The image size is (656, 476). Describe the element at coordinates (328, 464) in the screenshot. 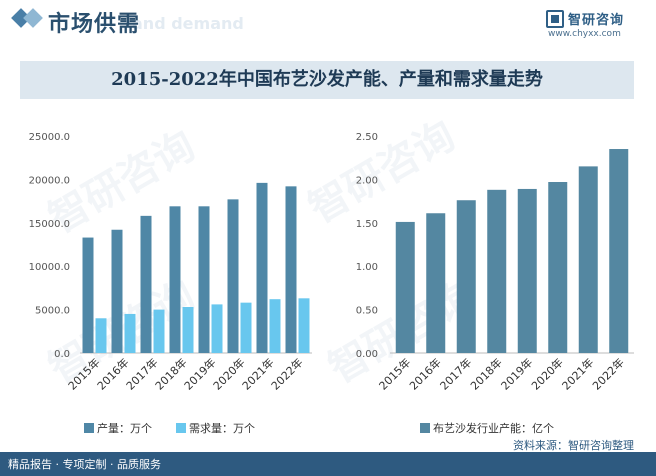

I see `footer-bar: 精品报告 · 专项定制 · 品质服务` at that location.